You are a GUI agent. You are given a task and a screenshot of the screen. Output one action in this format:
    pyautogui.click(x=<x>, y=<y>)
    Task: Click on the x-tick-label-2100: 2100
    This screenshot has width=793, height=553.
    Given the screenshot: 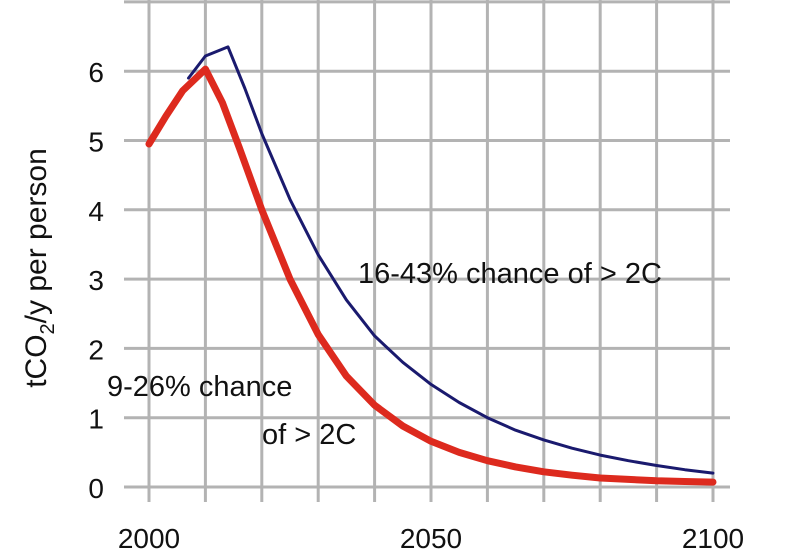 What is the action you would take?
    pyautogui.click(x=713, y=538)
    